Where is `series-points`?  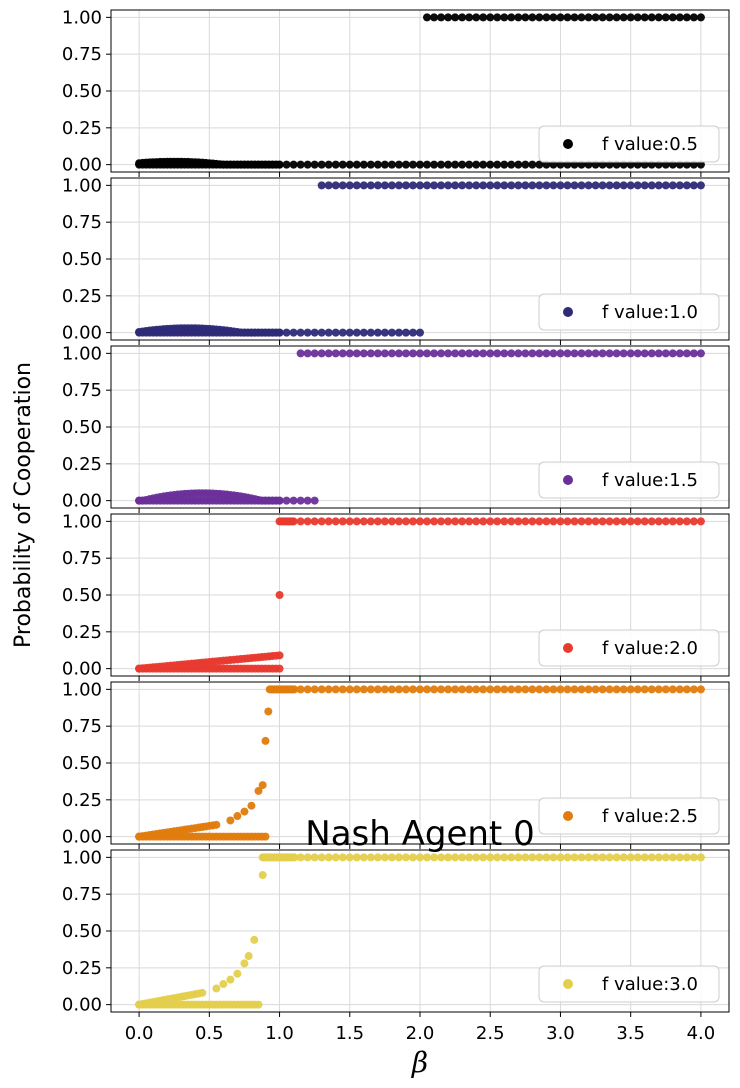 series-points is located at coordinates (420, 427).